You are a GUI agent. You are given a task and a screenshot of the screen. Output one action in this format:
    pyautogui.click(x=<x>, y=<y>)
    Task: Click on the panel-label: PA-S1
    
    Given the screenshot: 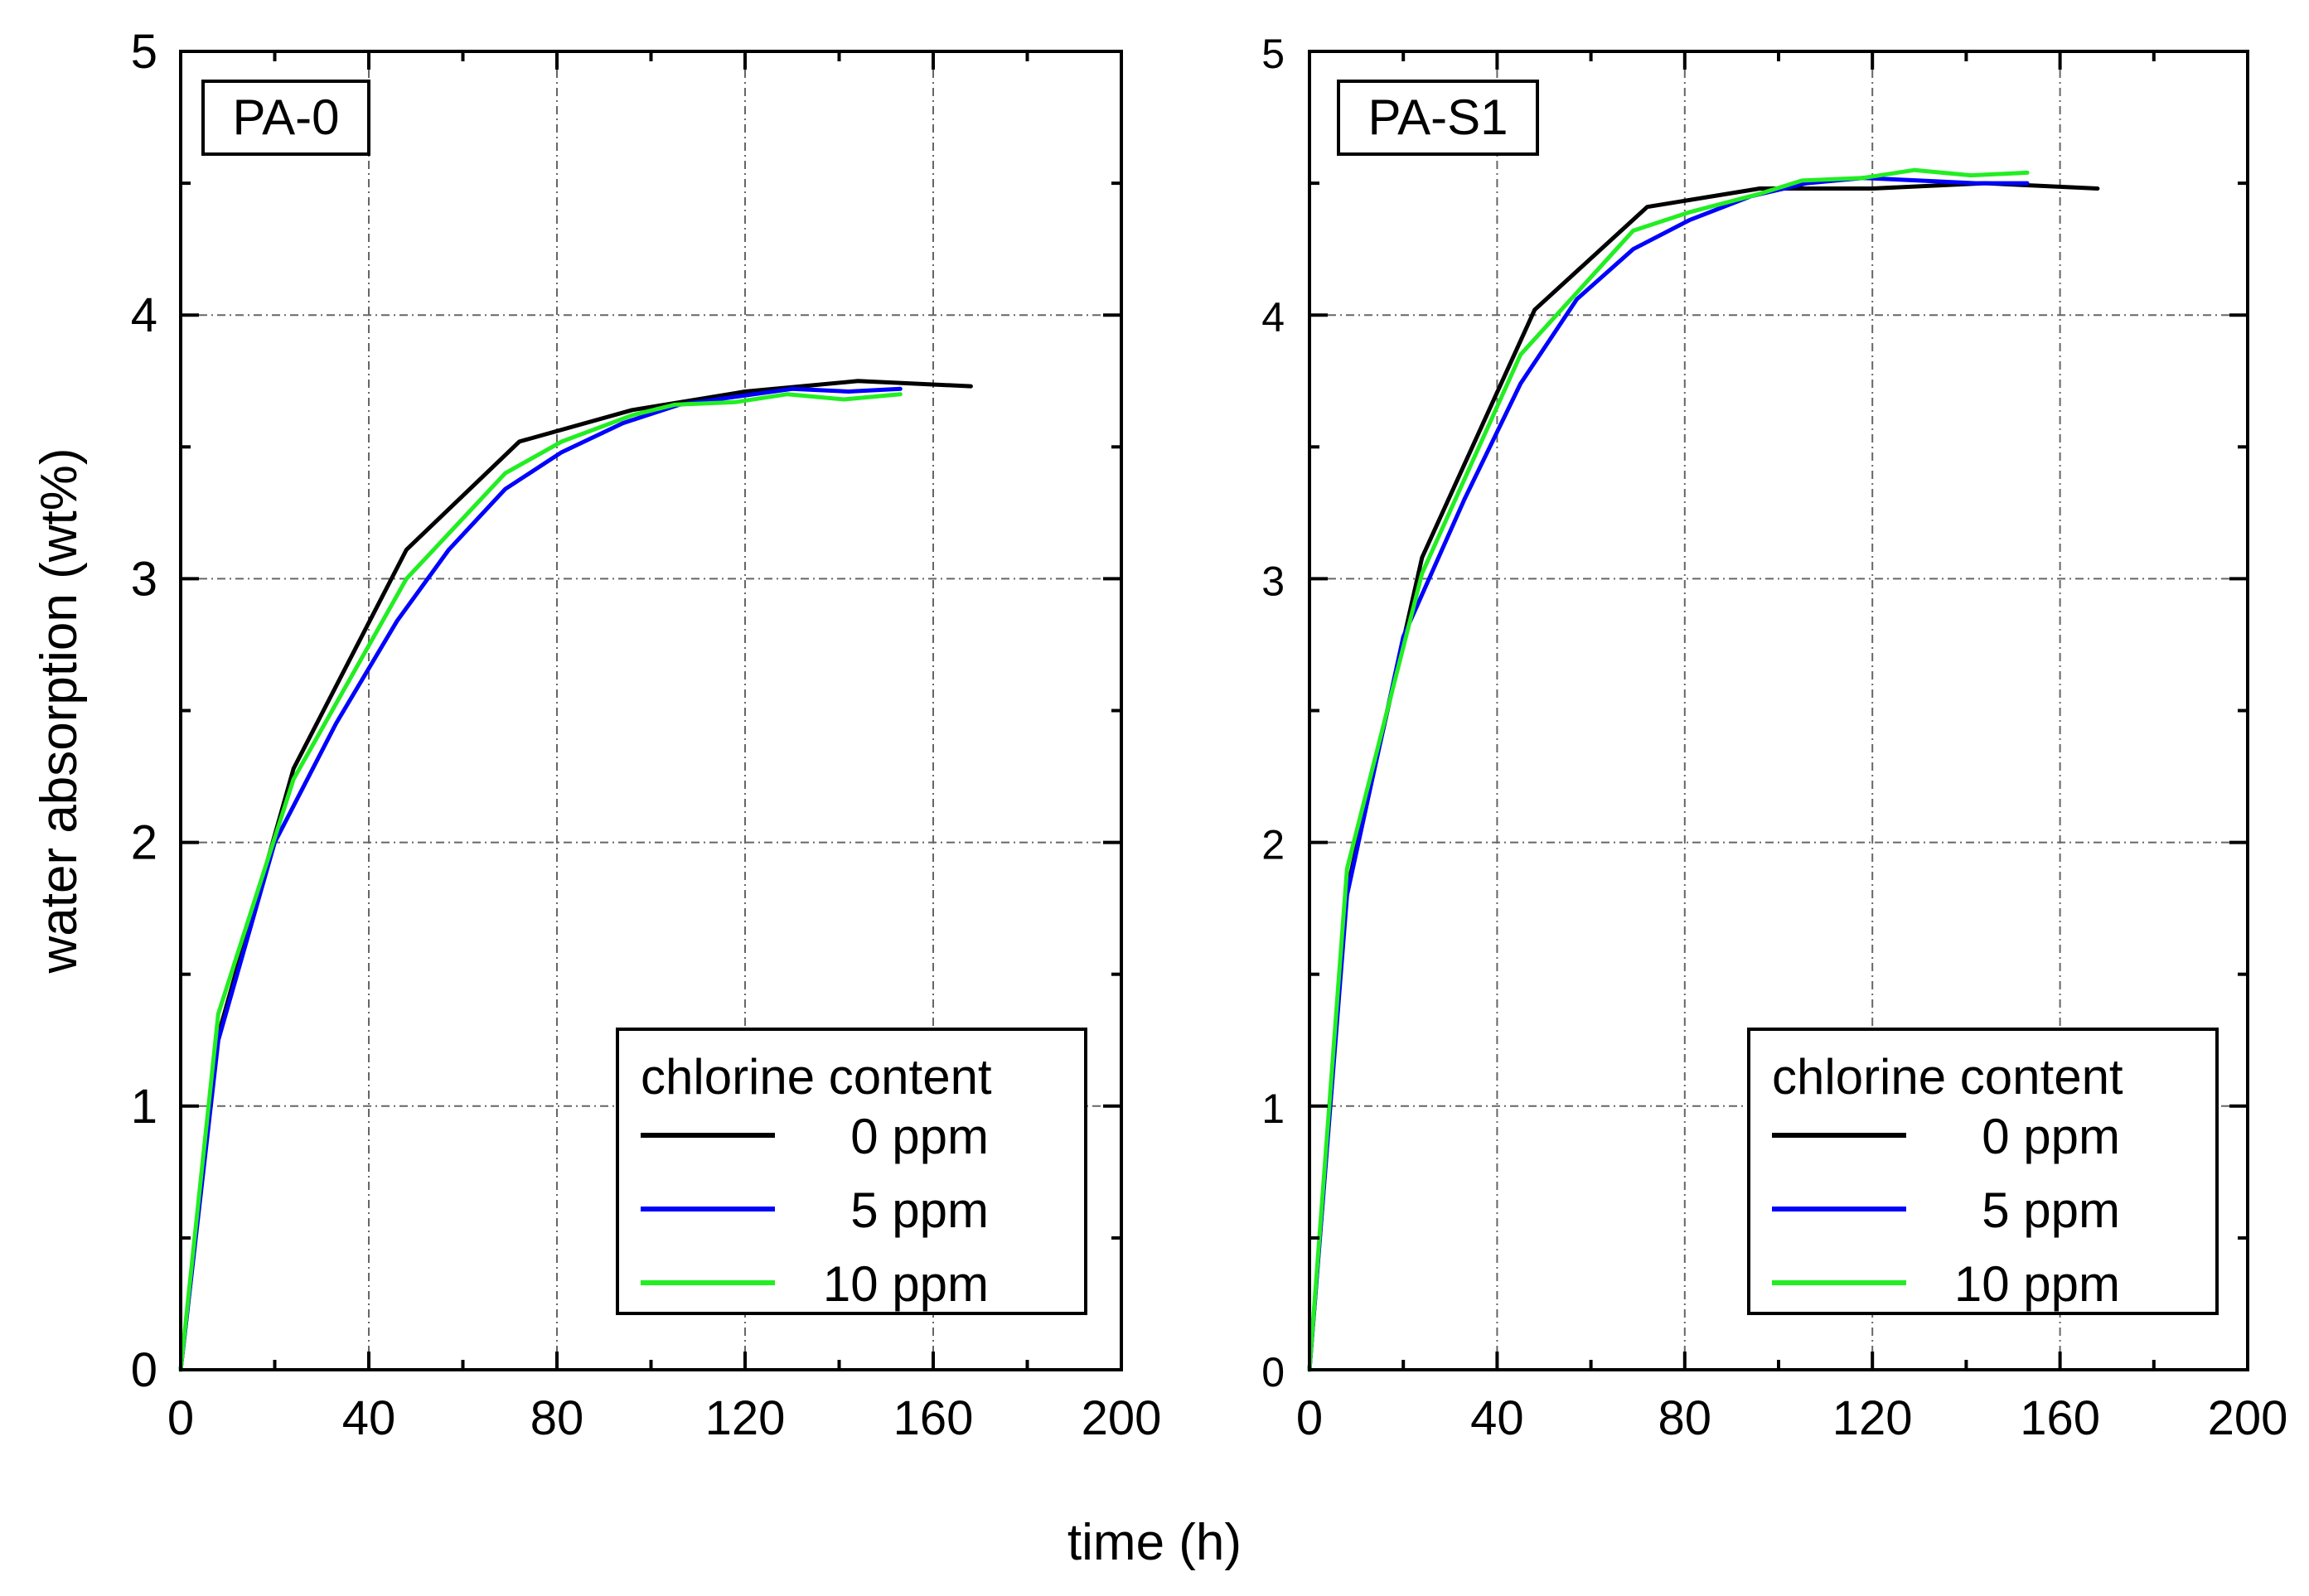 What is the action you would take?
    pyautogui.click(x=1438, y=117)
    